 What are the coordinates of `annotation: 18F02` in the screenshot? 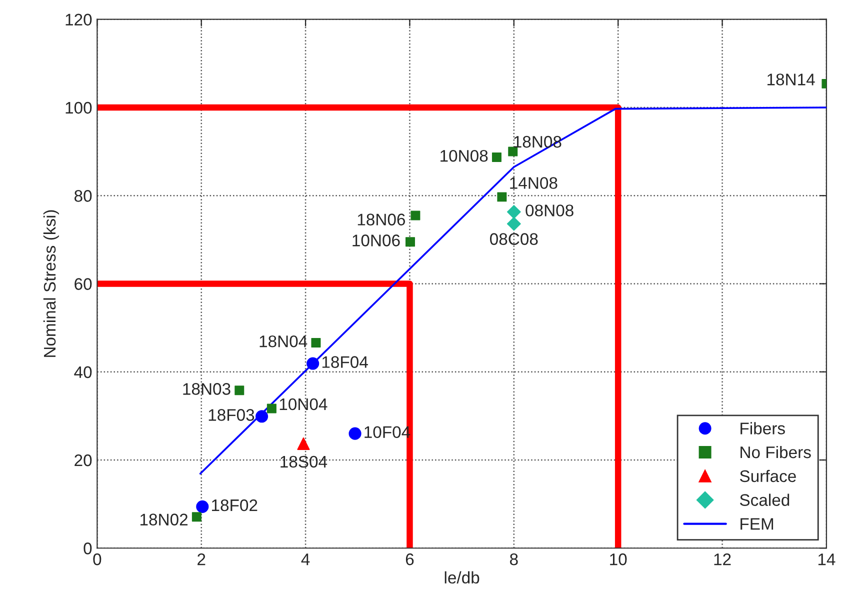 It's located at (235, 505).